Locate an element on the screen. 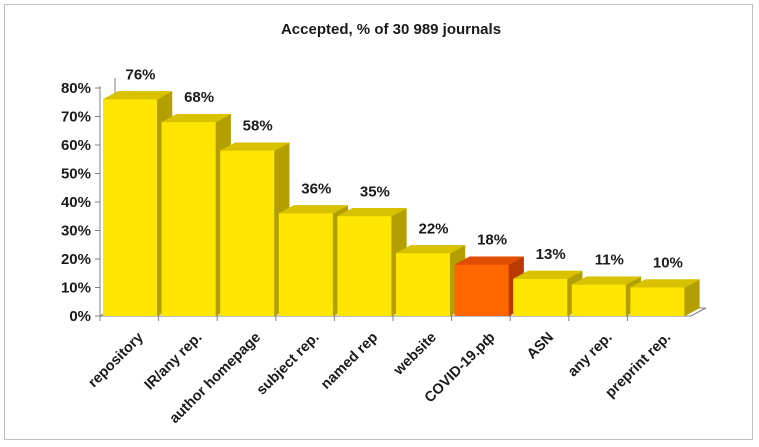  category-label: subject rep. is located at coordinates (288, 364).